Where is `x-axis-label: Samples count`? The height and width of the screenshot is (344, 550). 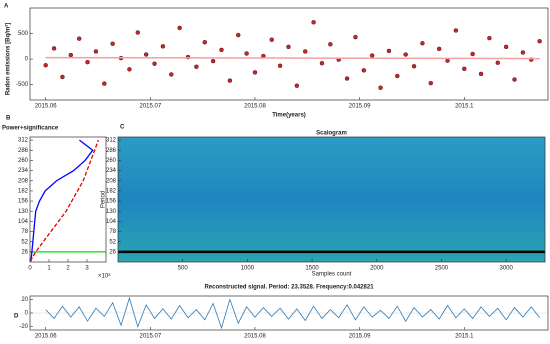
x-axis-label: Samples count is located at coordinates (332, 275).